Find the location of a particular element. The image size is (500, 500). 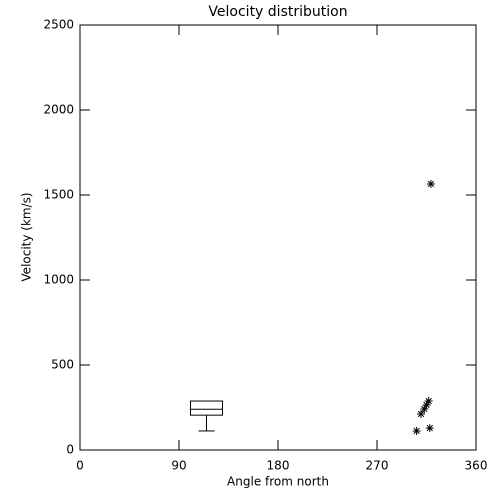

y-axis-label: Velocity (km/s) is located at coordinates (27, 236).